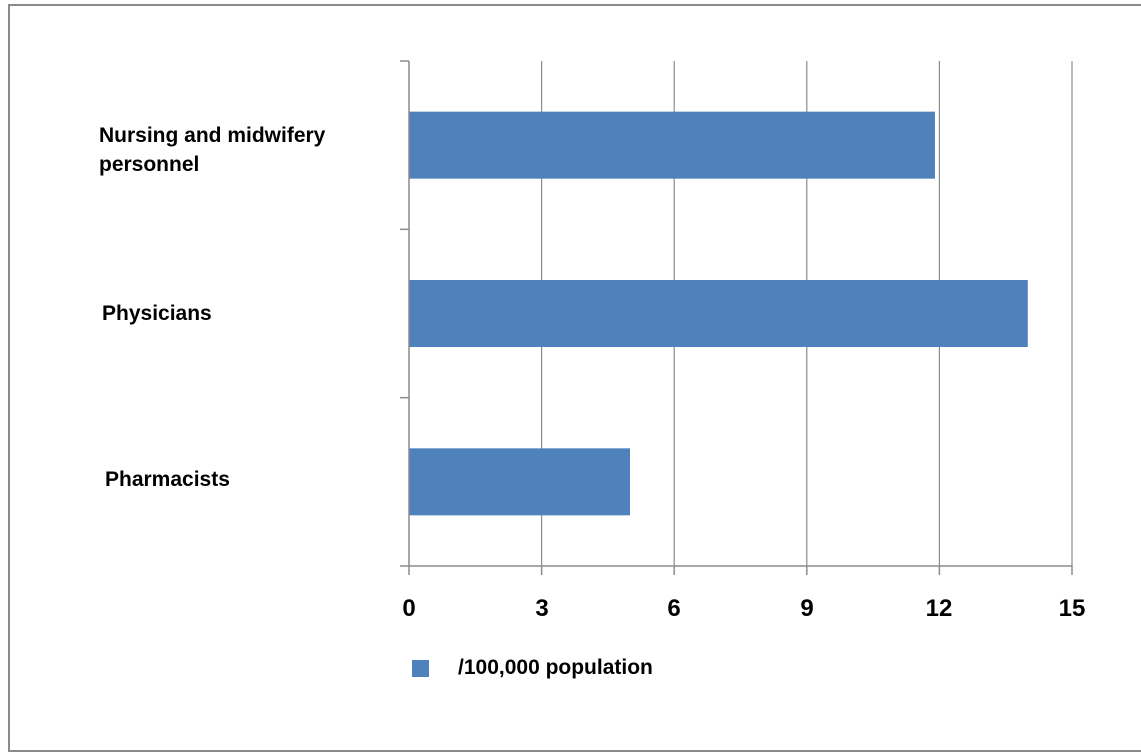  I want to click on category-label-pharmacists: Pharmacists, so click(167, 479).